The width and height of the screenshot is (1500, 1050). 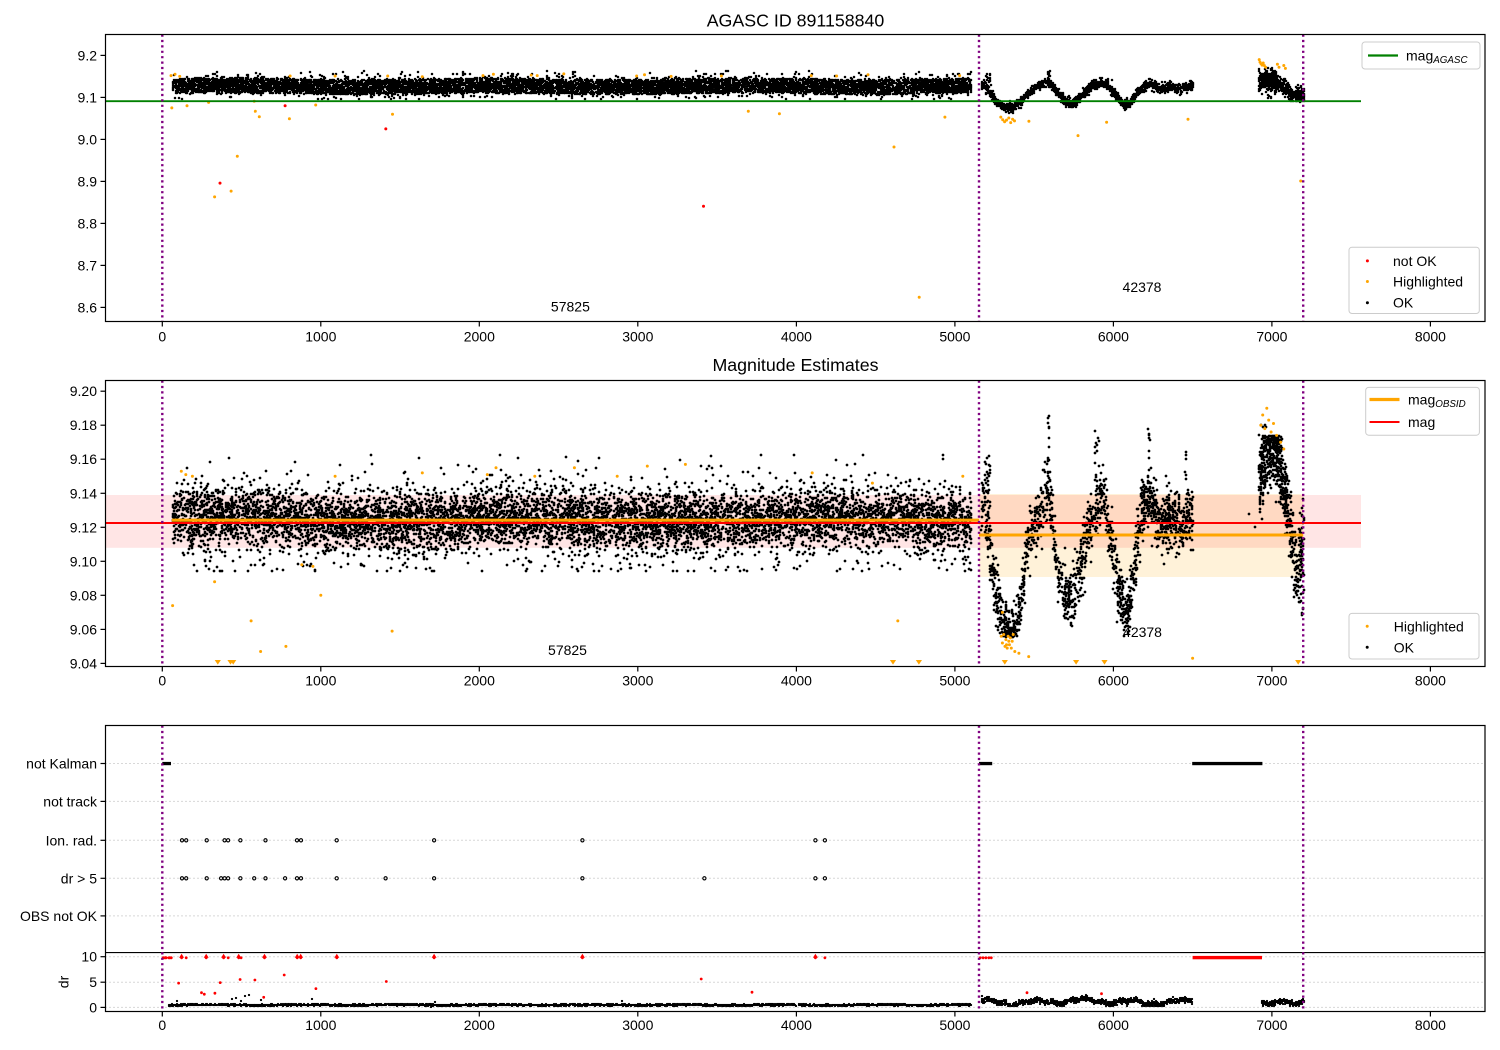 I want to click on svg-text: not OK, so click(x=1415, y=261).